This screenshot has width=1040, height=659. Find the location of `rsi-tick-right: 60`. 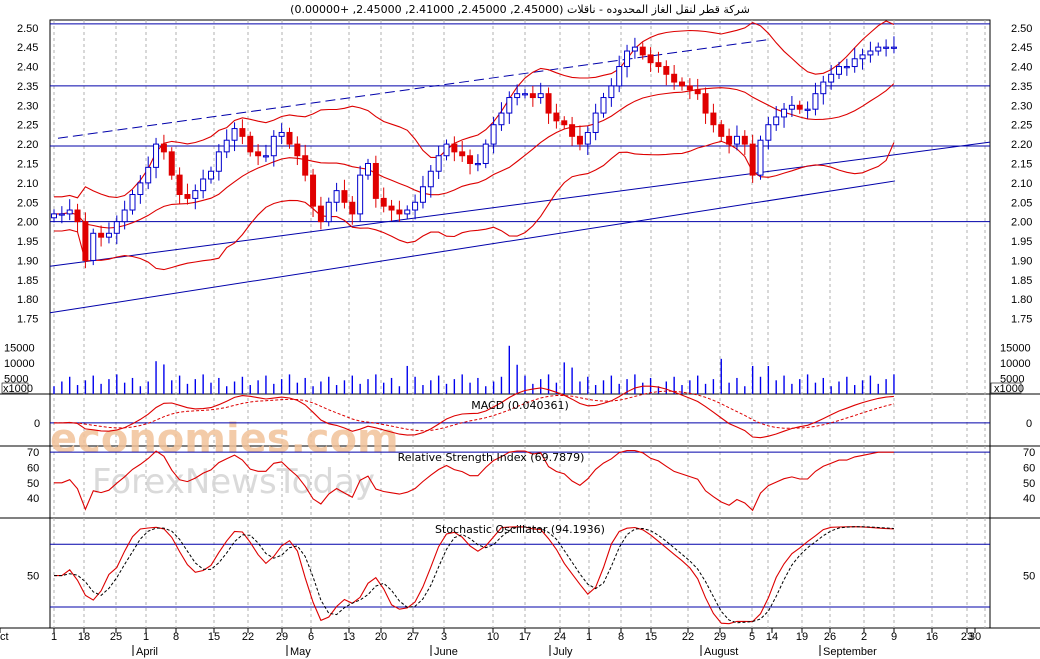

rsi-tick-right: 60 is located at coordinates (1029, 468).